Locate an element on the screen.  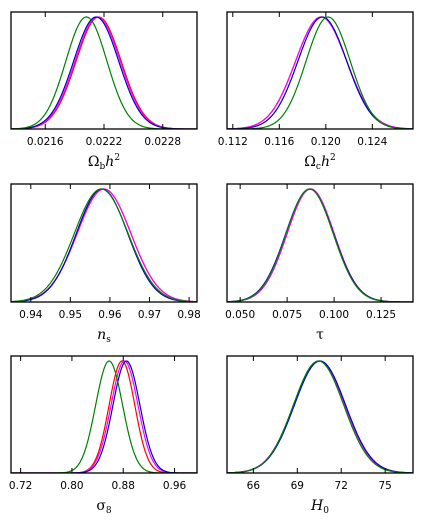
x-tick-label: 0.0228 is located at coordinates (162, 142).